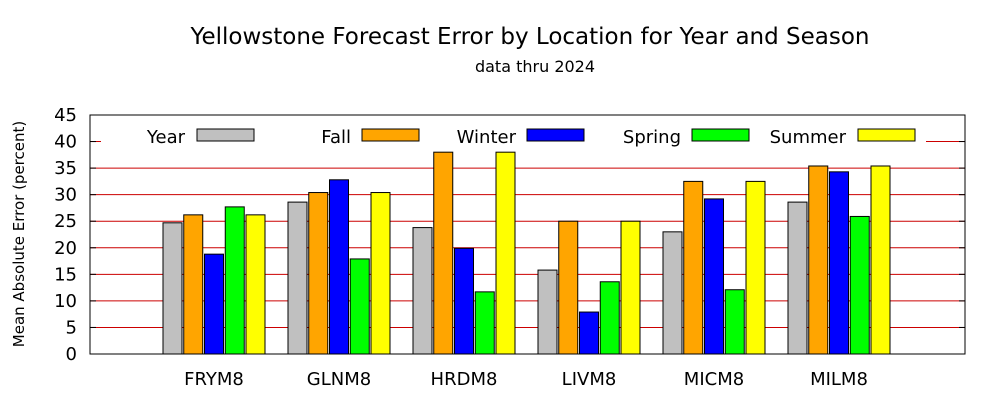  What do you see at coordinates (390, 135) in the screenshot?
I see `legend-swatch-fall` at bounding box center [390, 135].